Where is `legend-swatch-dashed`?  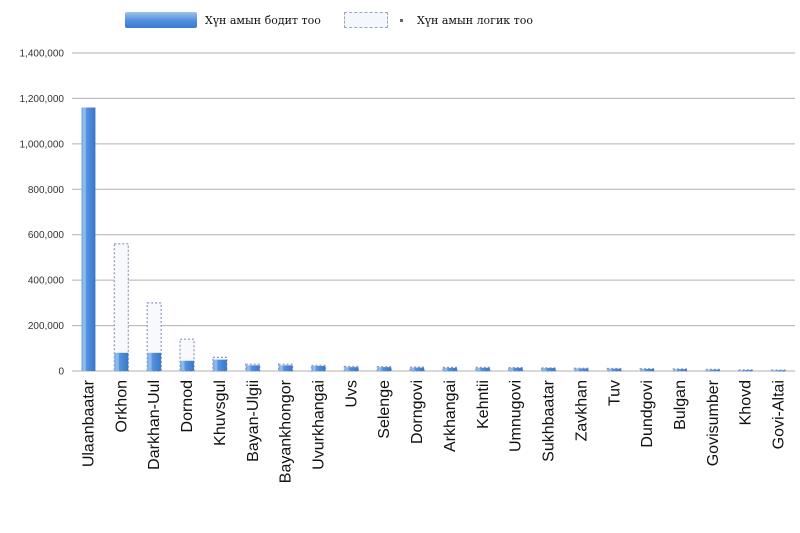 legend-swatch-dashed is located at coordinates (366, 20).